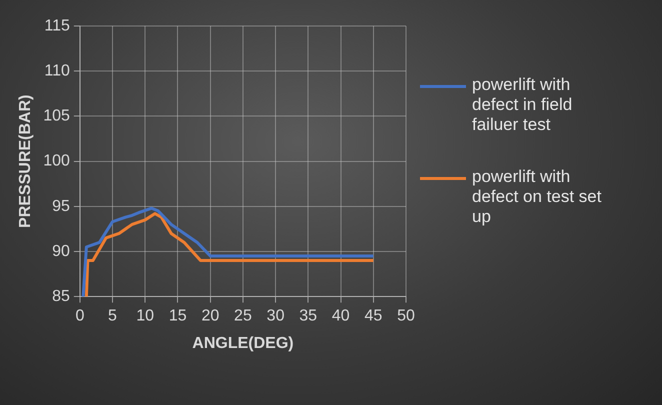 The image size is (662, 405). What do you see at coordinates (61, 206) in the screenshot?
I see `y-tick-label: 95` at bounding box center [61, 206].